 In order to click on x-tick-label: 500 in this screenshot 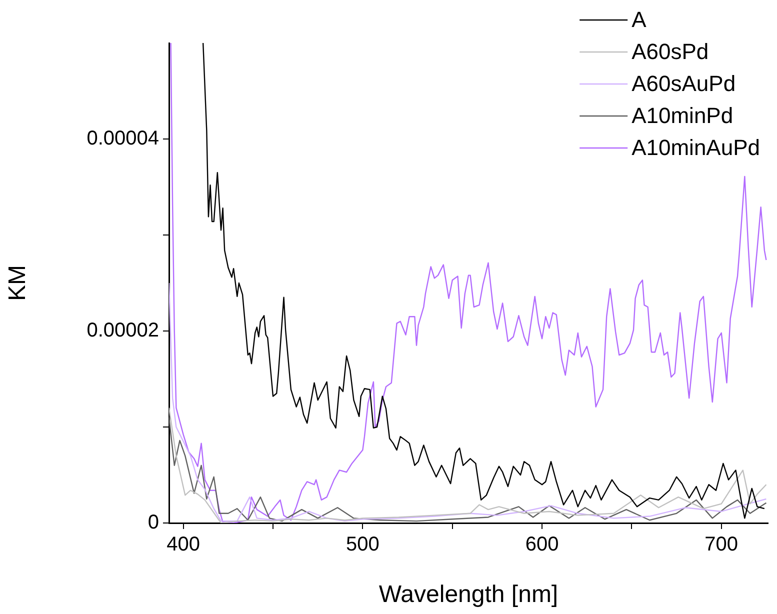, I will do `click(363, 545)`.